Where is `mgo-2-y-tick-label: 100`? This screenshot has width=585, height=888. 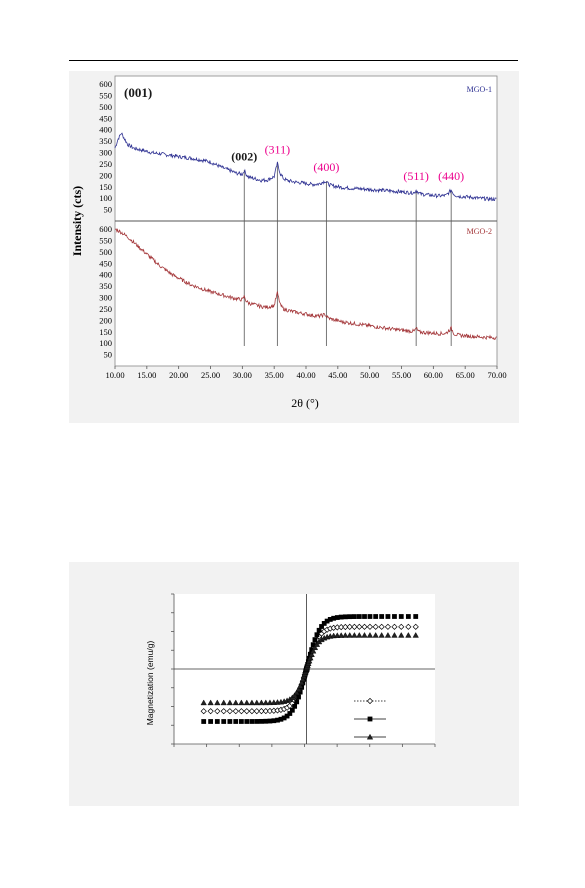
mgo-2-y-tick-label: 100 is located at coordinates (105, 343).